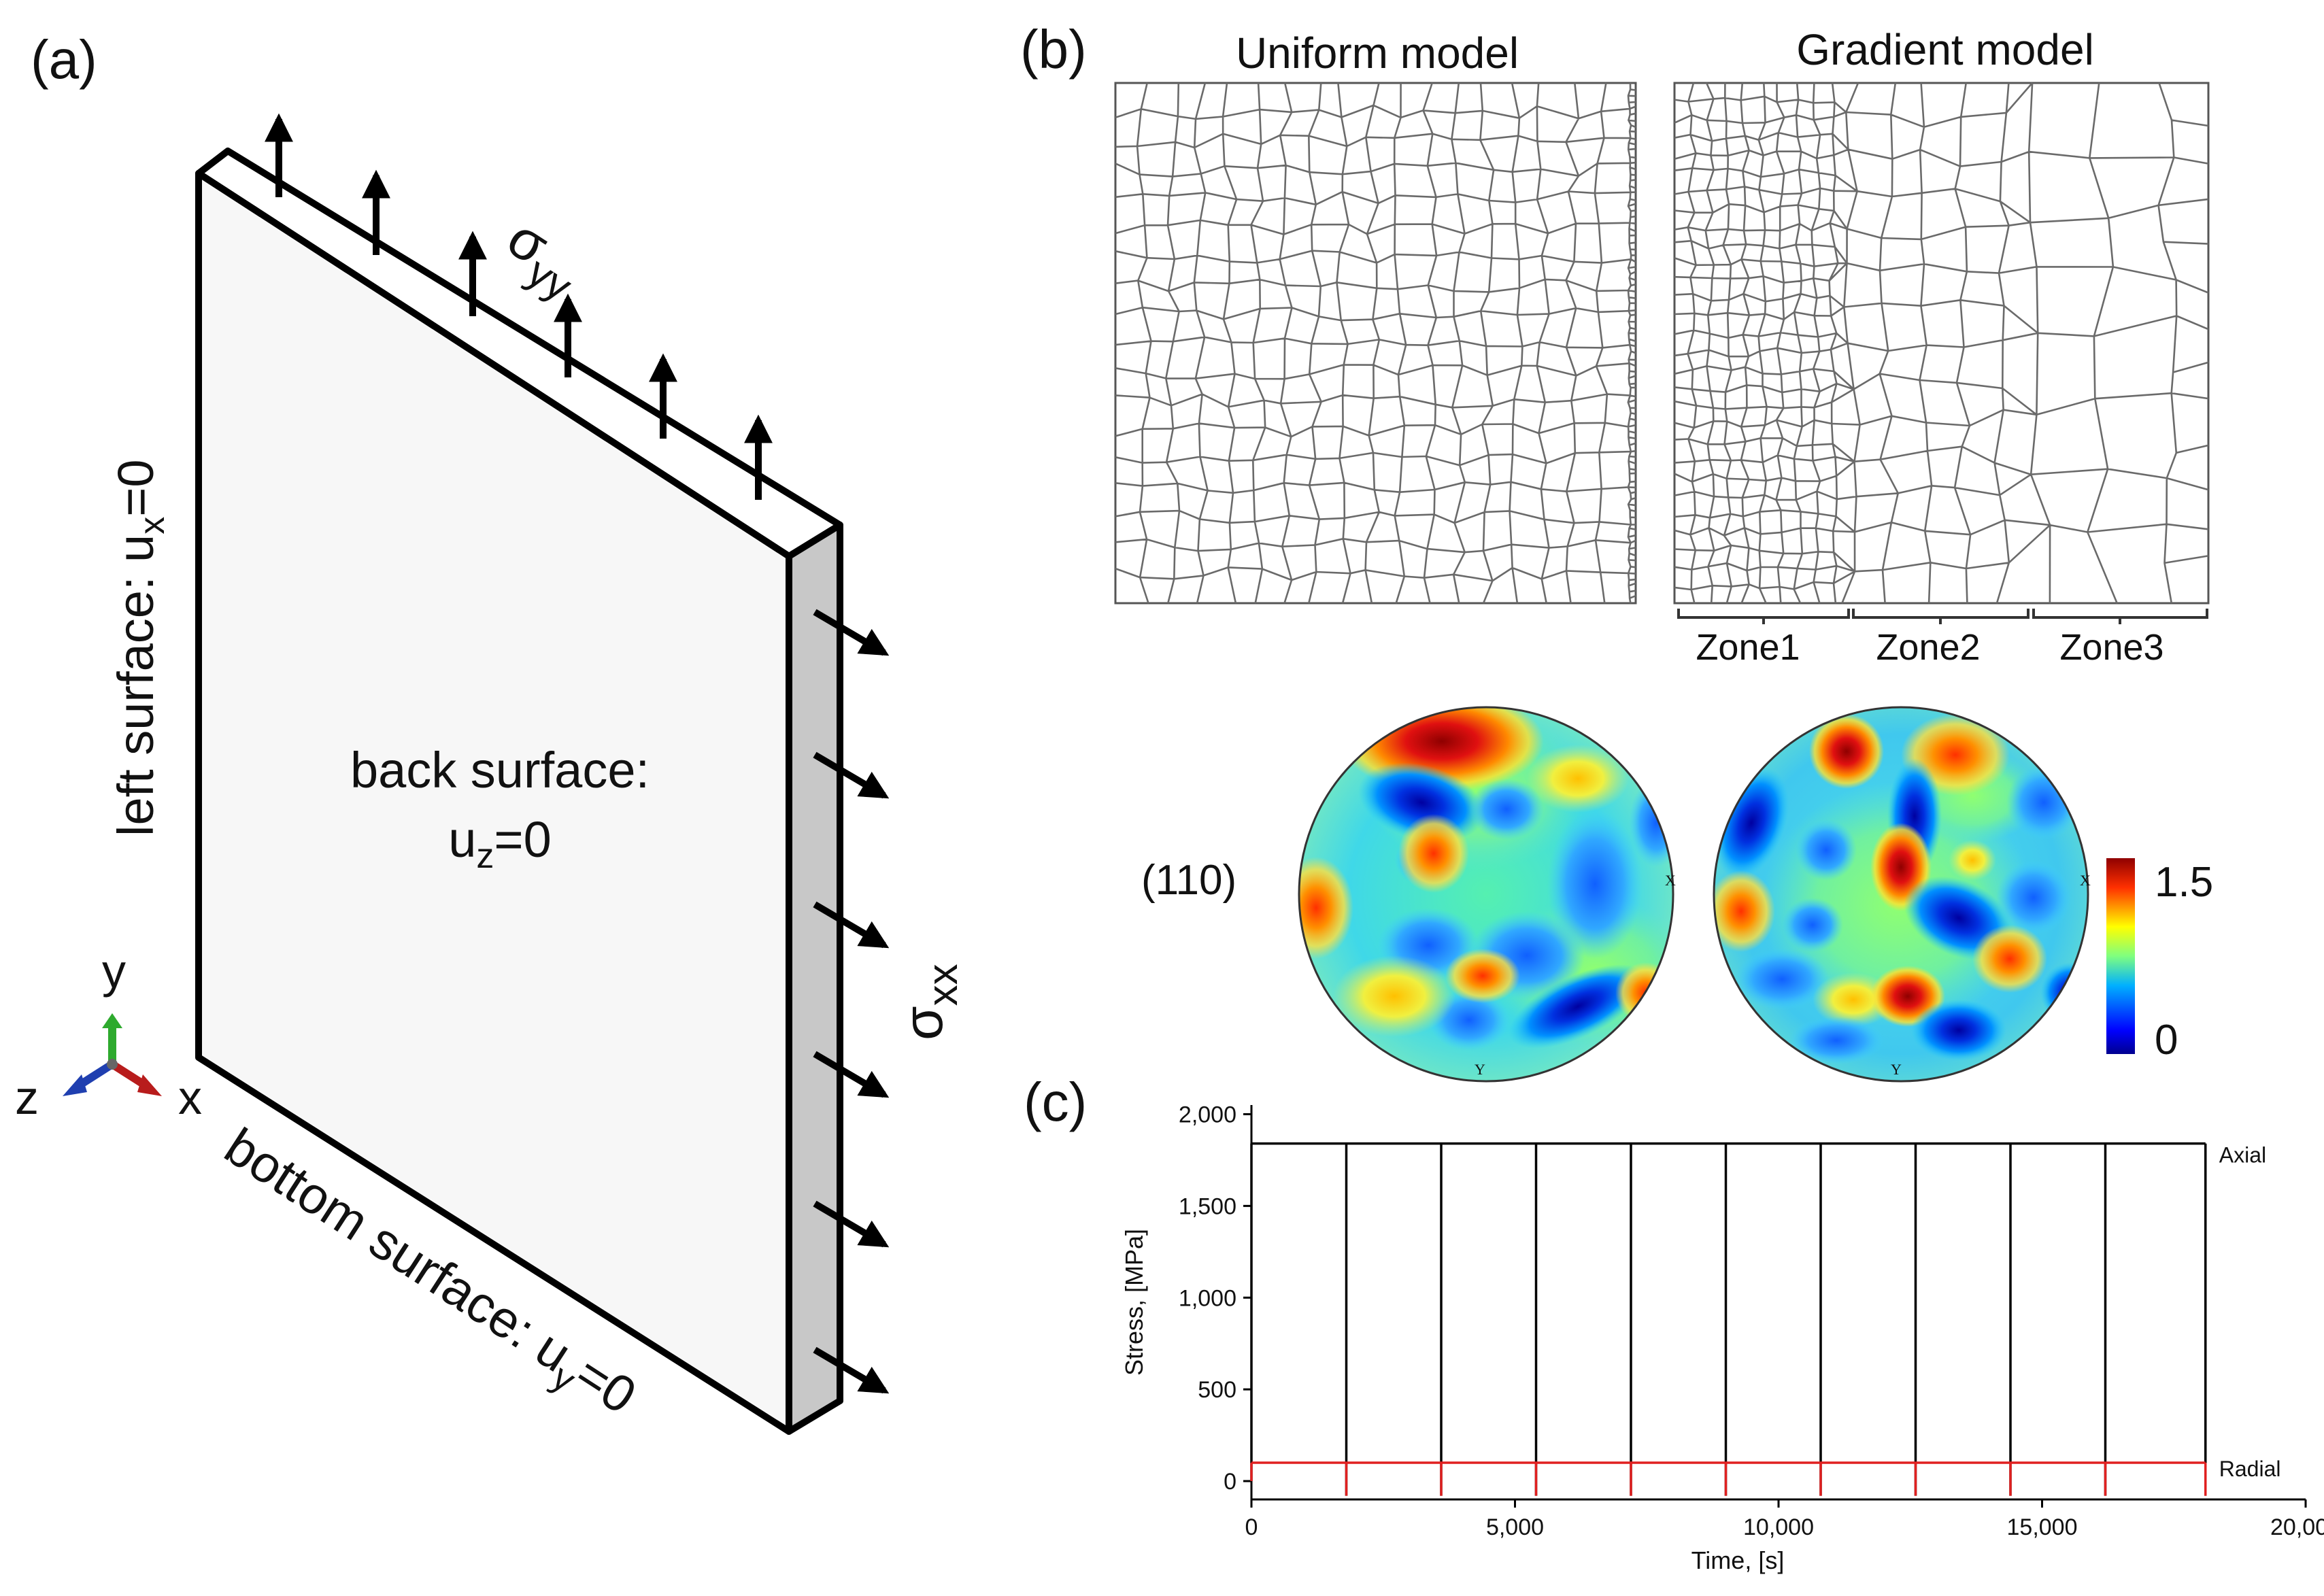  I want to click on series-line-axial, so click(1728, 1319).